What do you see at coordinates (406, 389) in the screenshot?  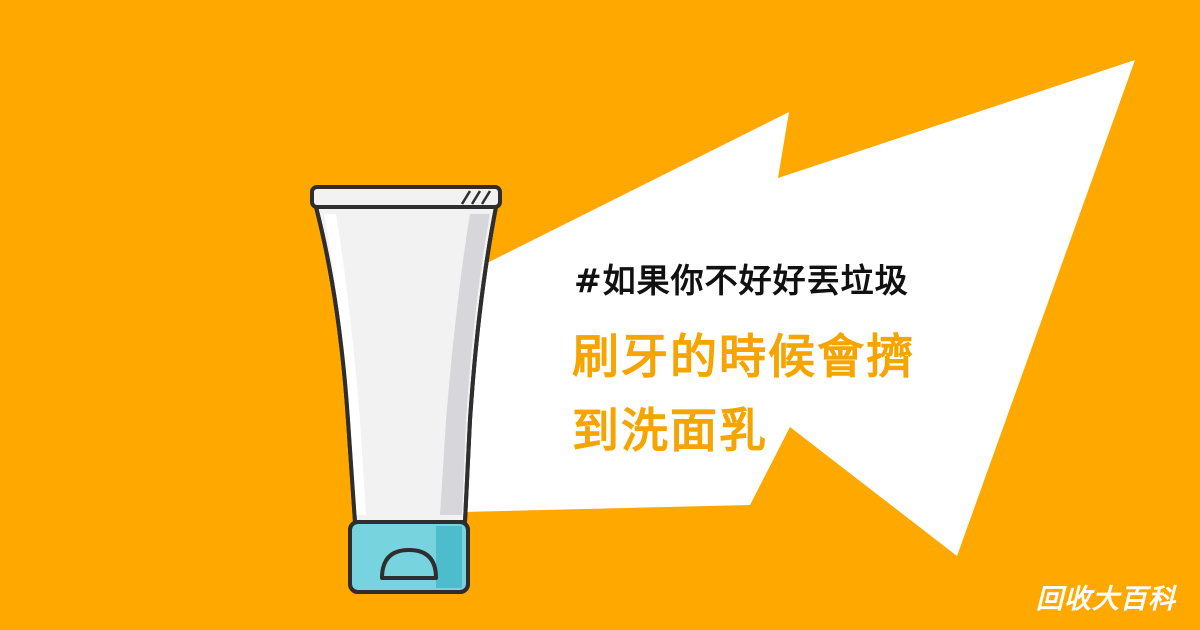 I see `cleanser-tube-icon` at bounding box center [406, 389].